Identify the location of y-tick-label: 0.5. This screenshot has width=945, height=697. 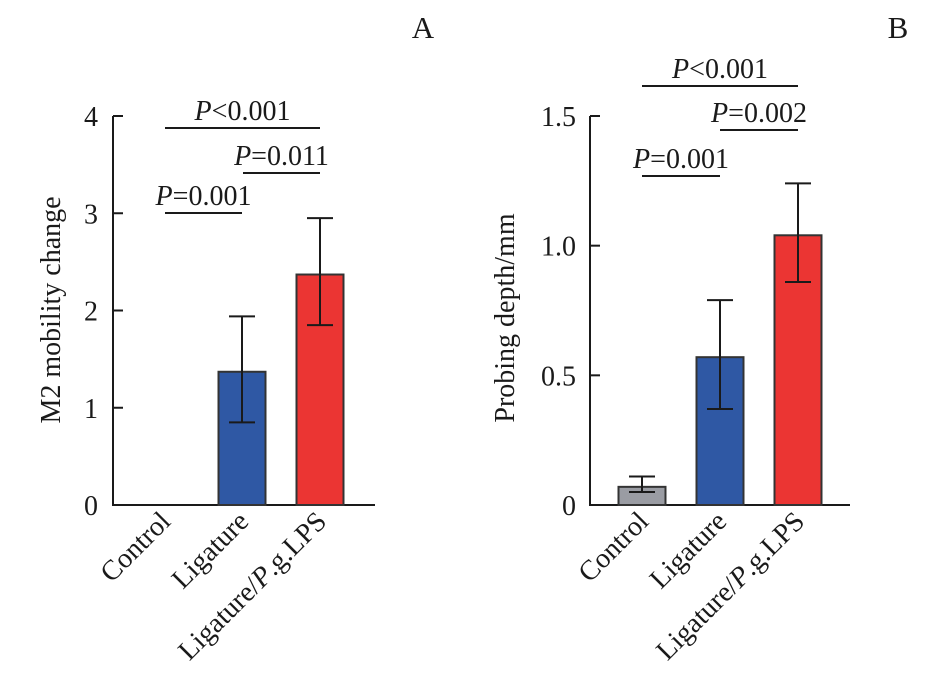
(558, 376).